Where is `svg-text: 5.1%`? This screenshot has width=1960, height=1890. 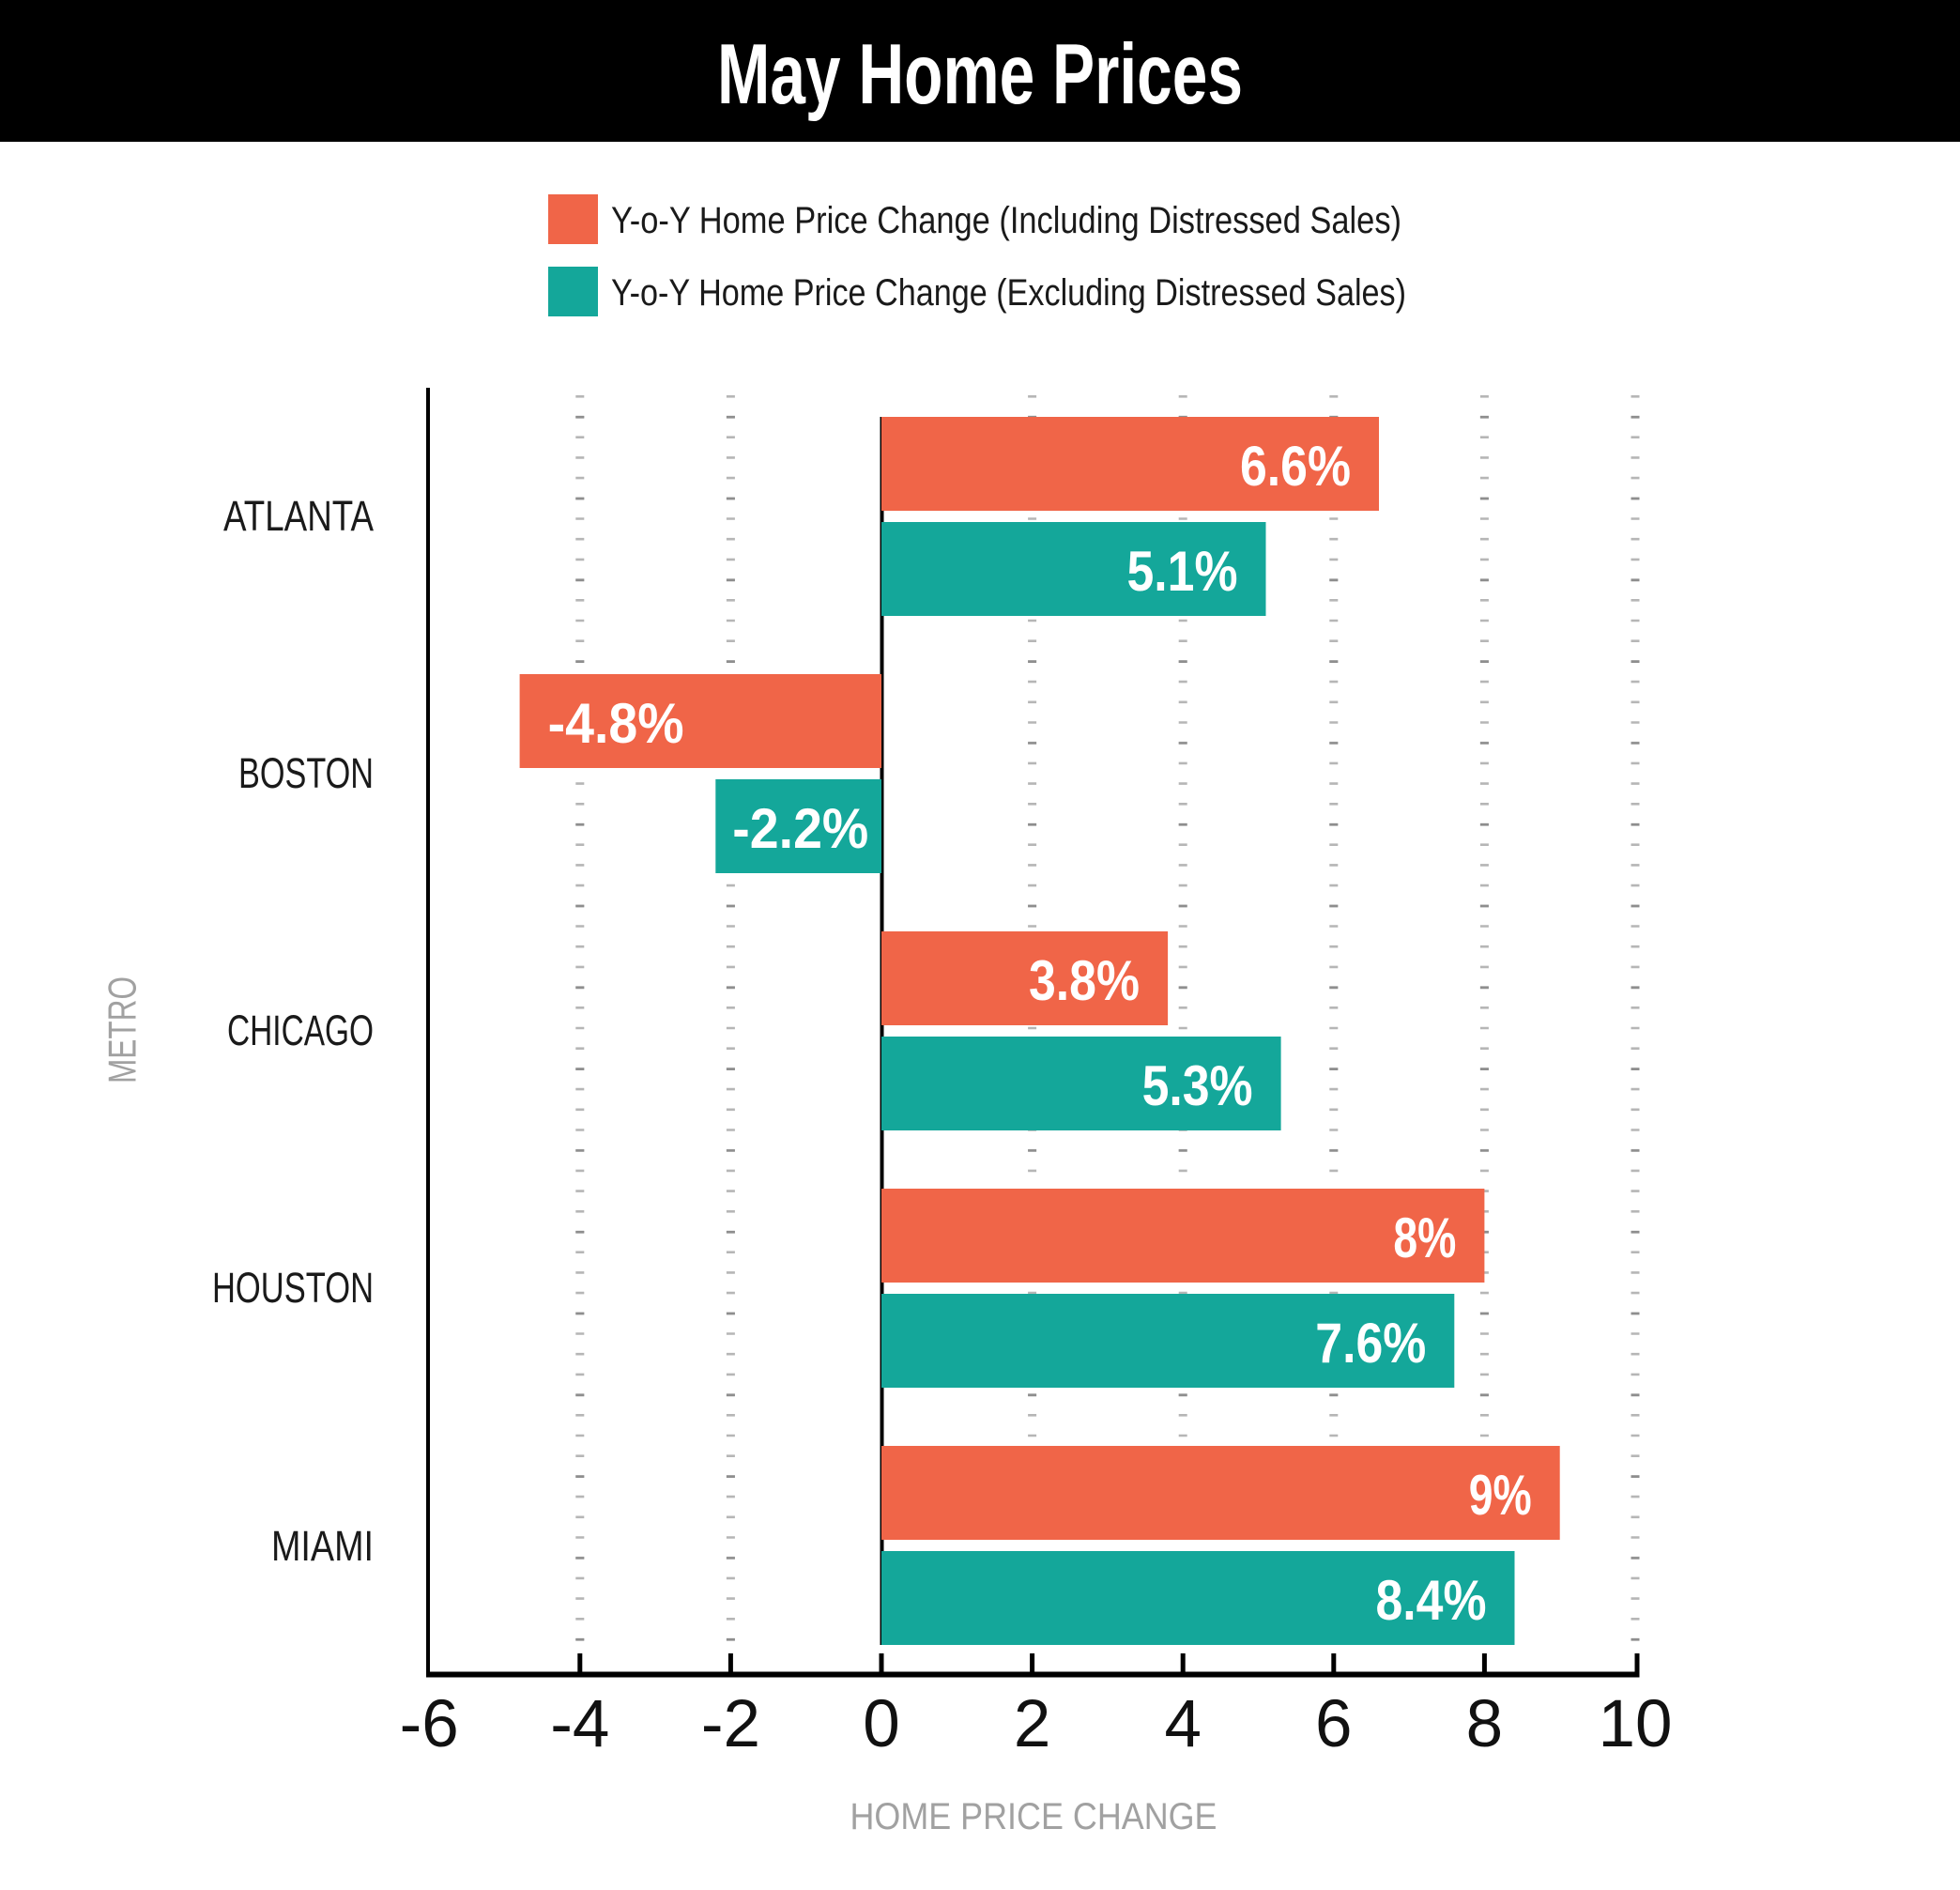 svg-text: 5.1% is located at coordinates (1182, 571).